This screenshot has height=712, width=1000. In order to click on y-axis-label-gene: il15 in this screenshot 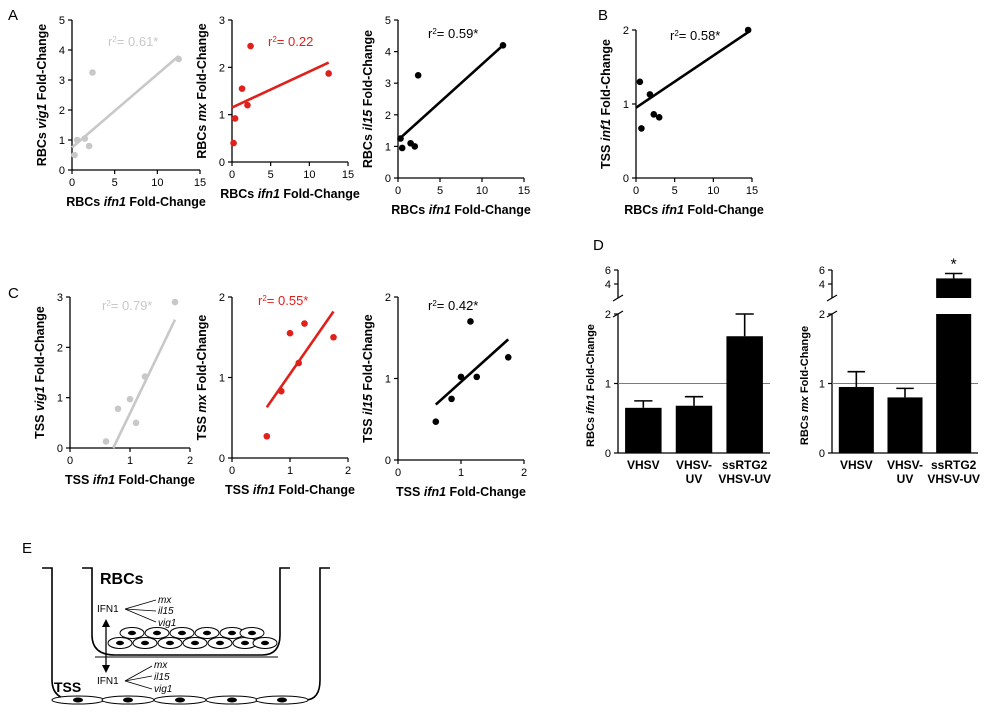, I will do `click(368, 404)`.